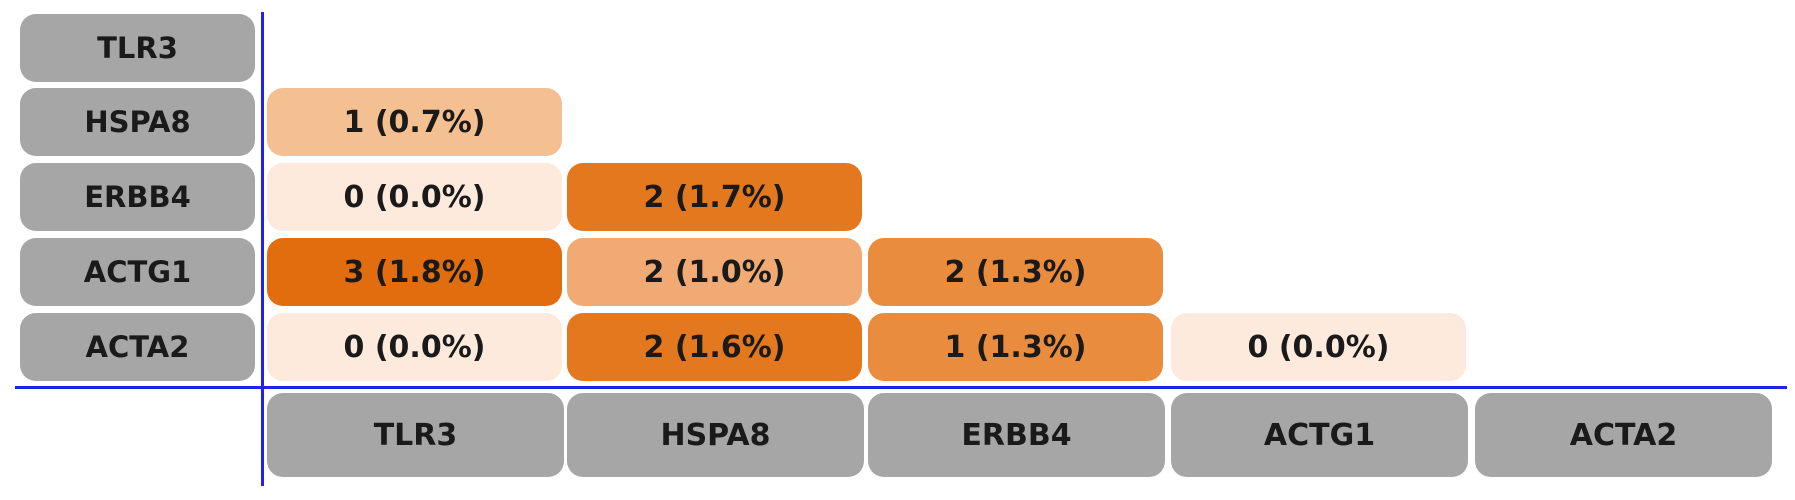 This screenshot has height=500, width=1795. I want to click on heatmap-cell-acta2-hspa8: 2 (1.6%), so click(714, 347).